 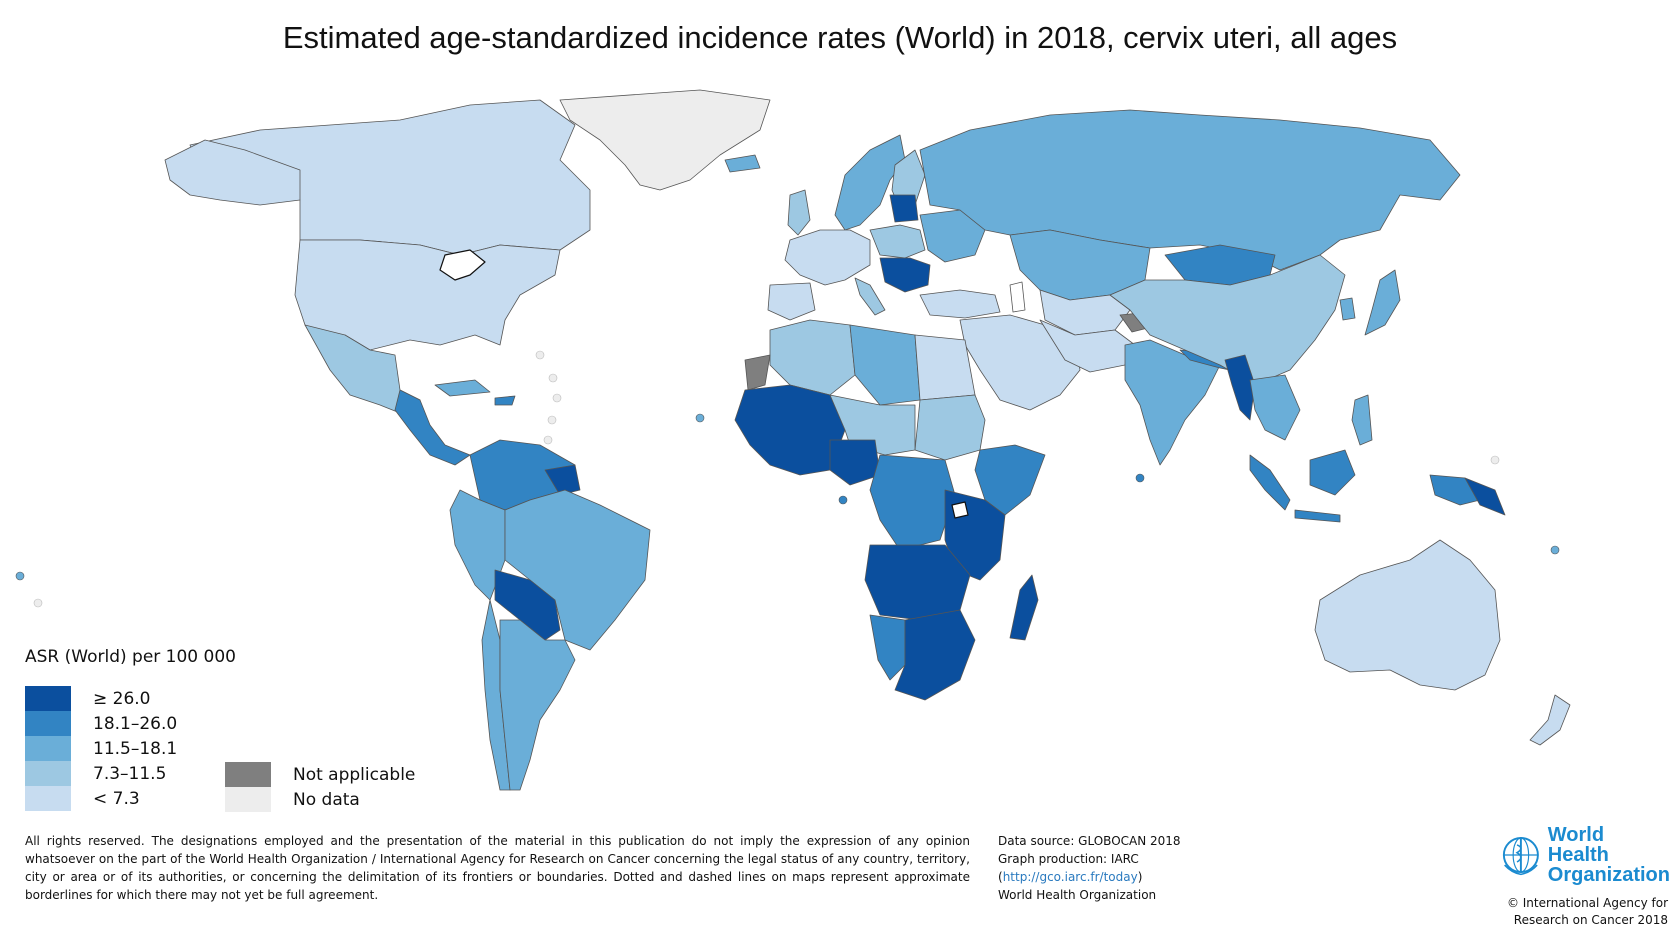 I want to click on region-central-europe, so click(x=897, y=241).